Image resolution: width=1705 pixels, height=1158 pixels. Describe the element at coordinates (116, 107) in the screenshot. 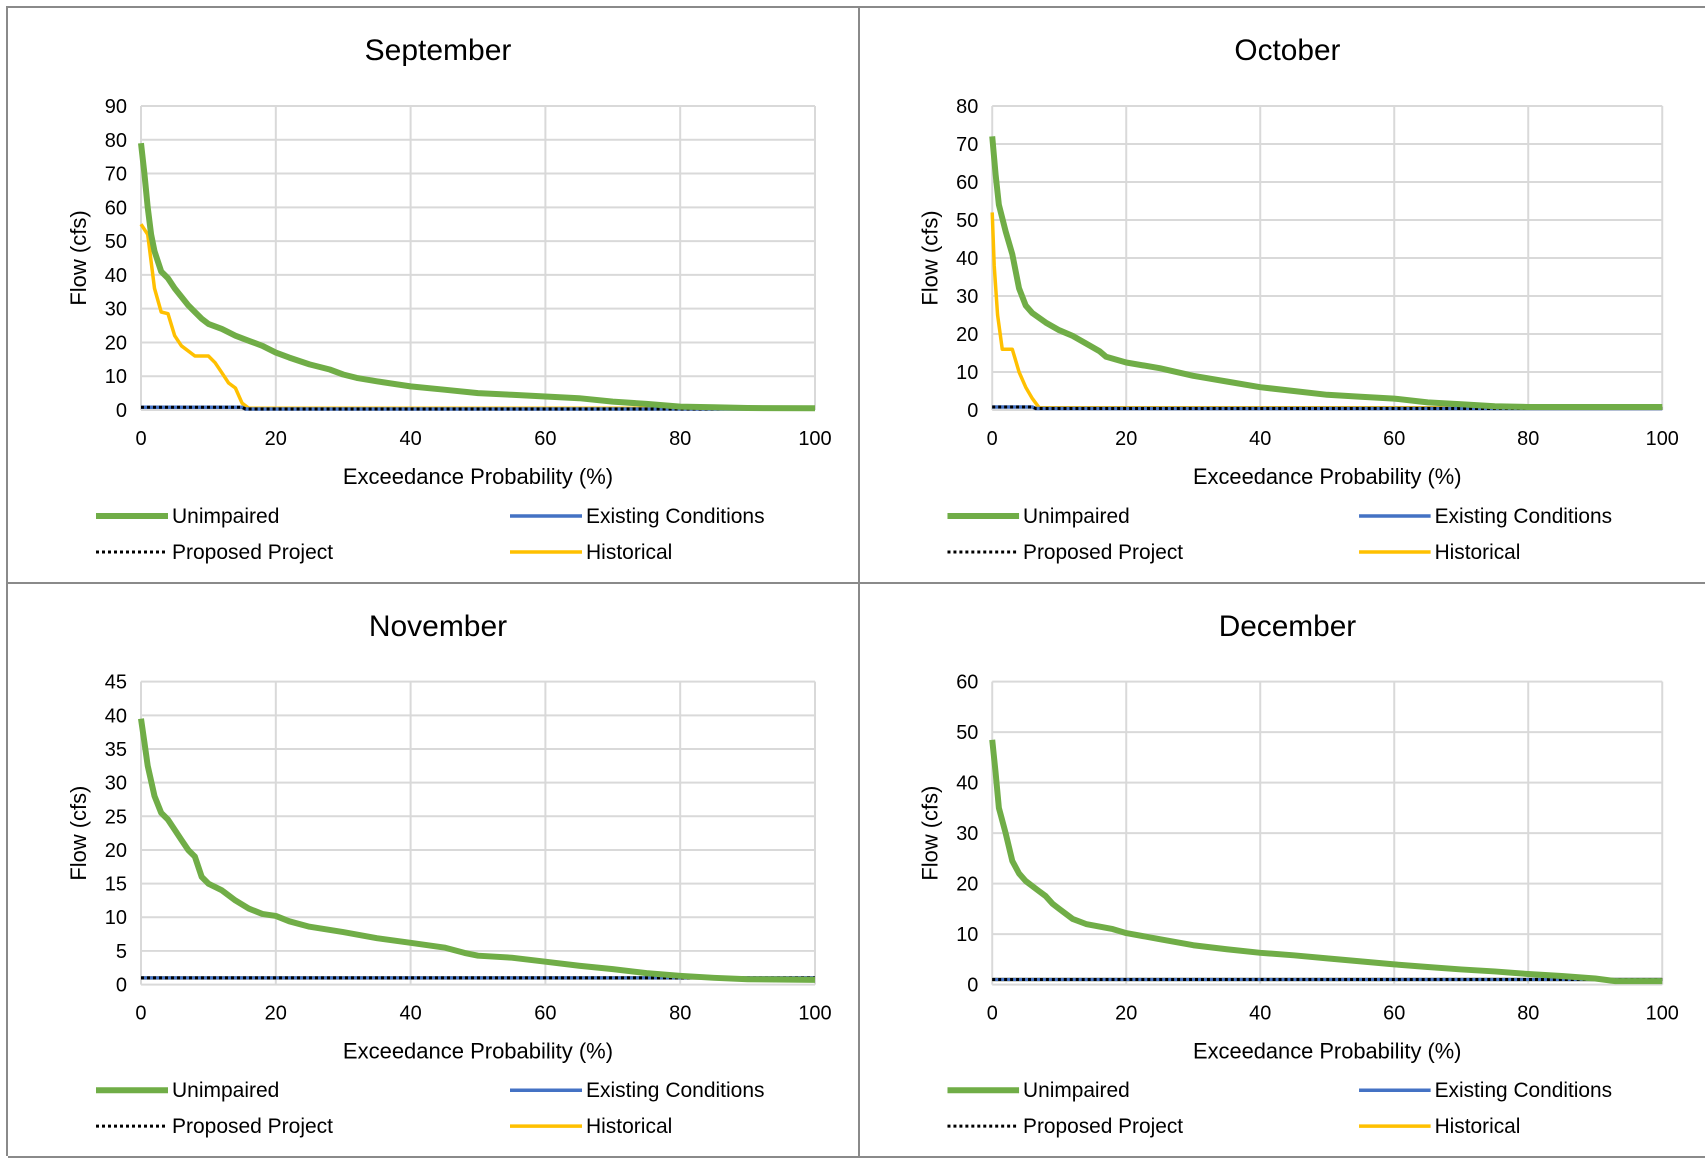

I see `y-tick-label: 90` at that location.